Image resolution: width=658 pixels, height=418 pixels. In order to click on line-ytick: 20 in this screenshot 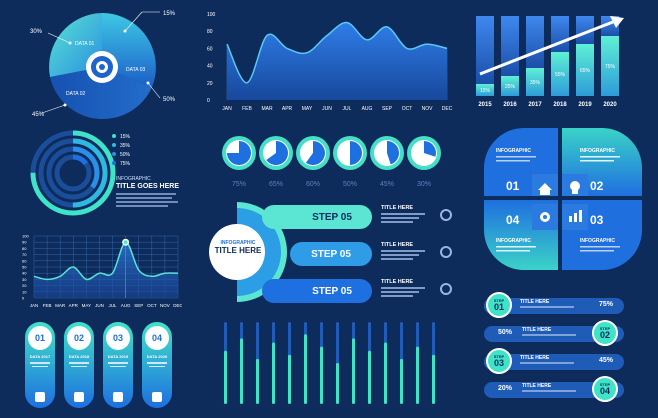, I will do `click(24, 285)`.